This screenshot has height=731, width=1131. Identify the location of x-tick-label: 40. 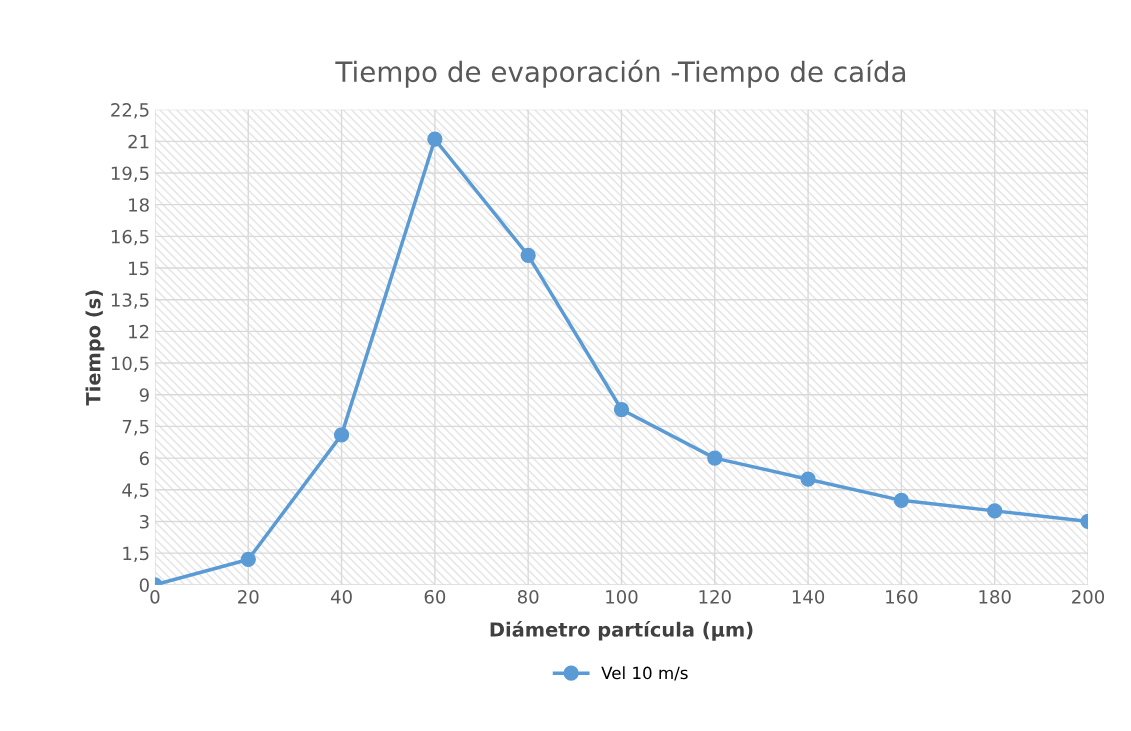
(341, 596).